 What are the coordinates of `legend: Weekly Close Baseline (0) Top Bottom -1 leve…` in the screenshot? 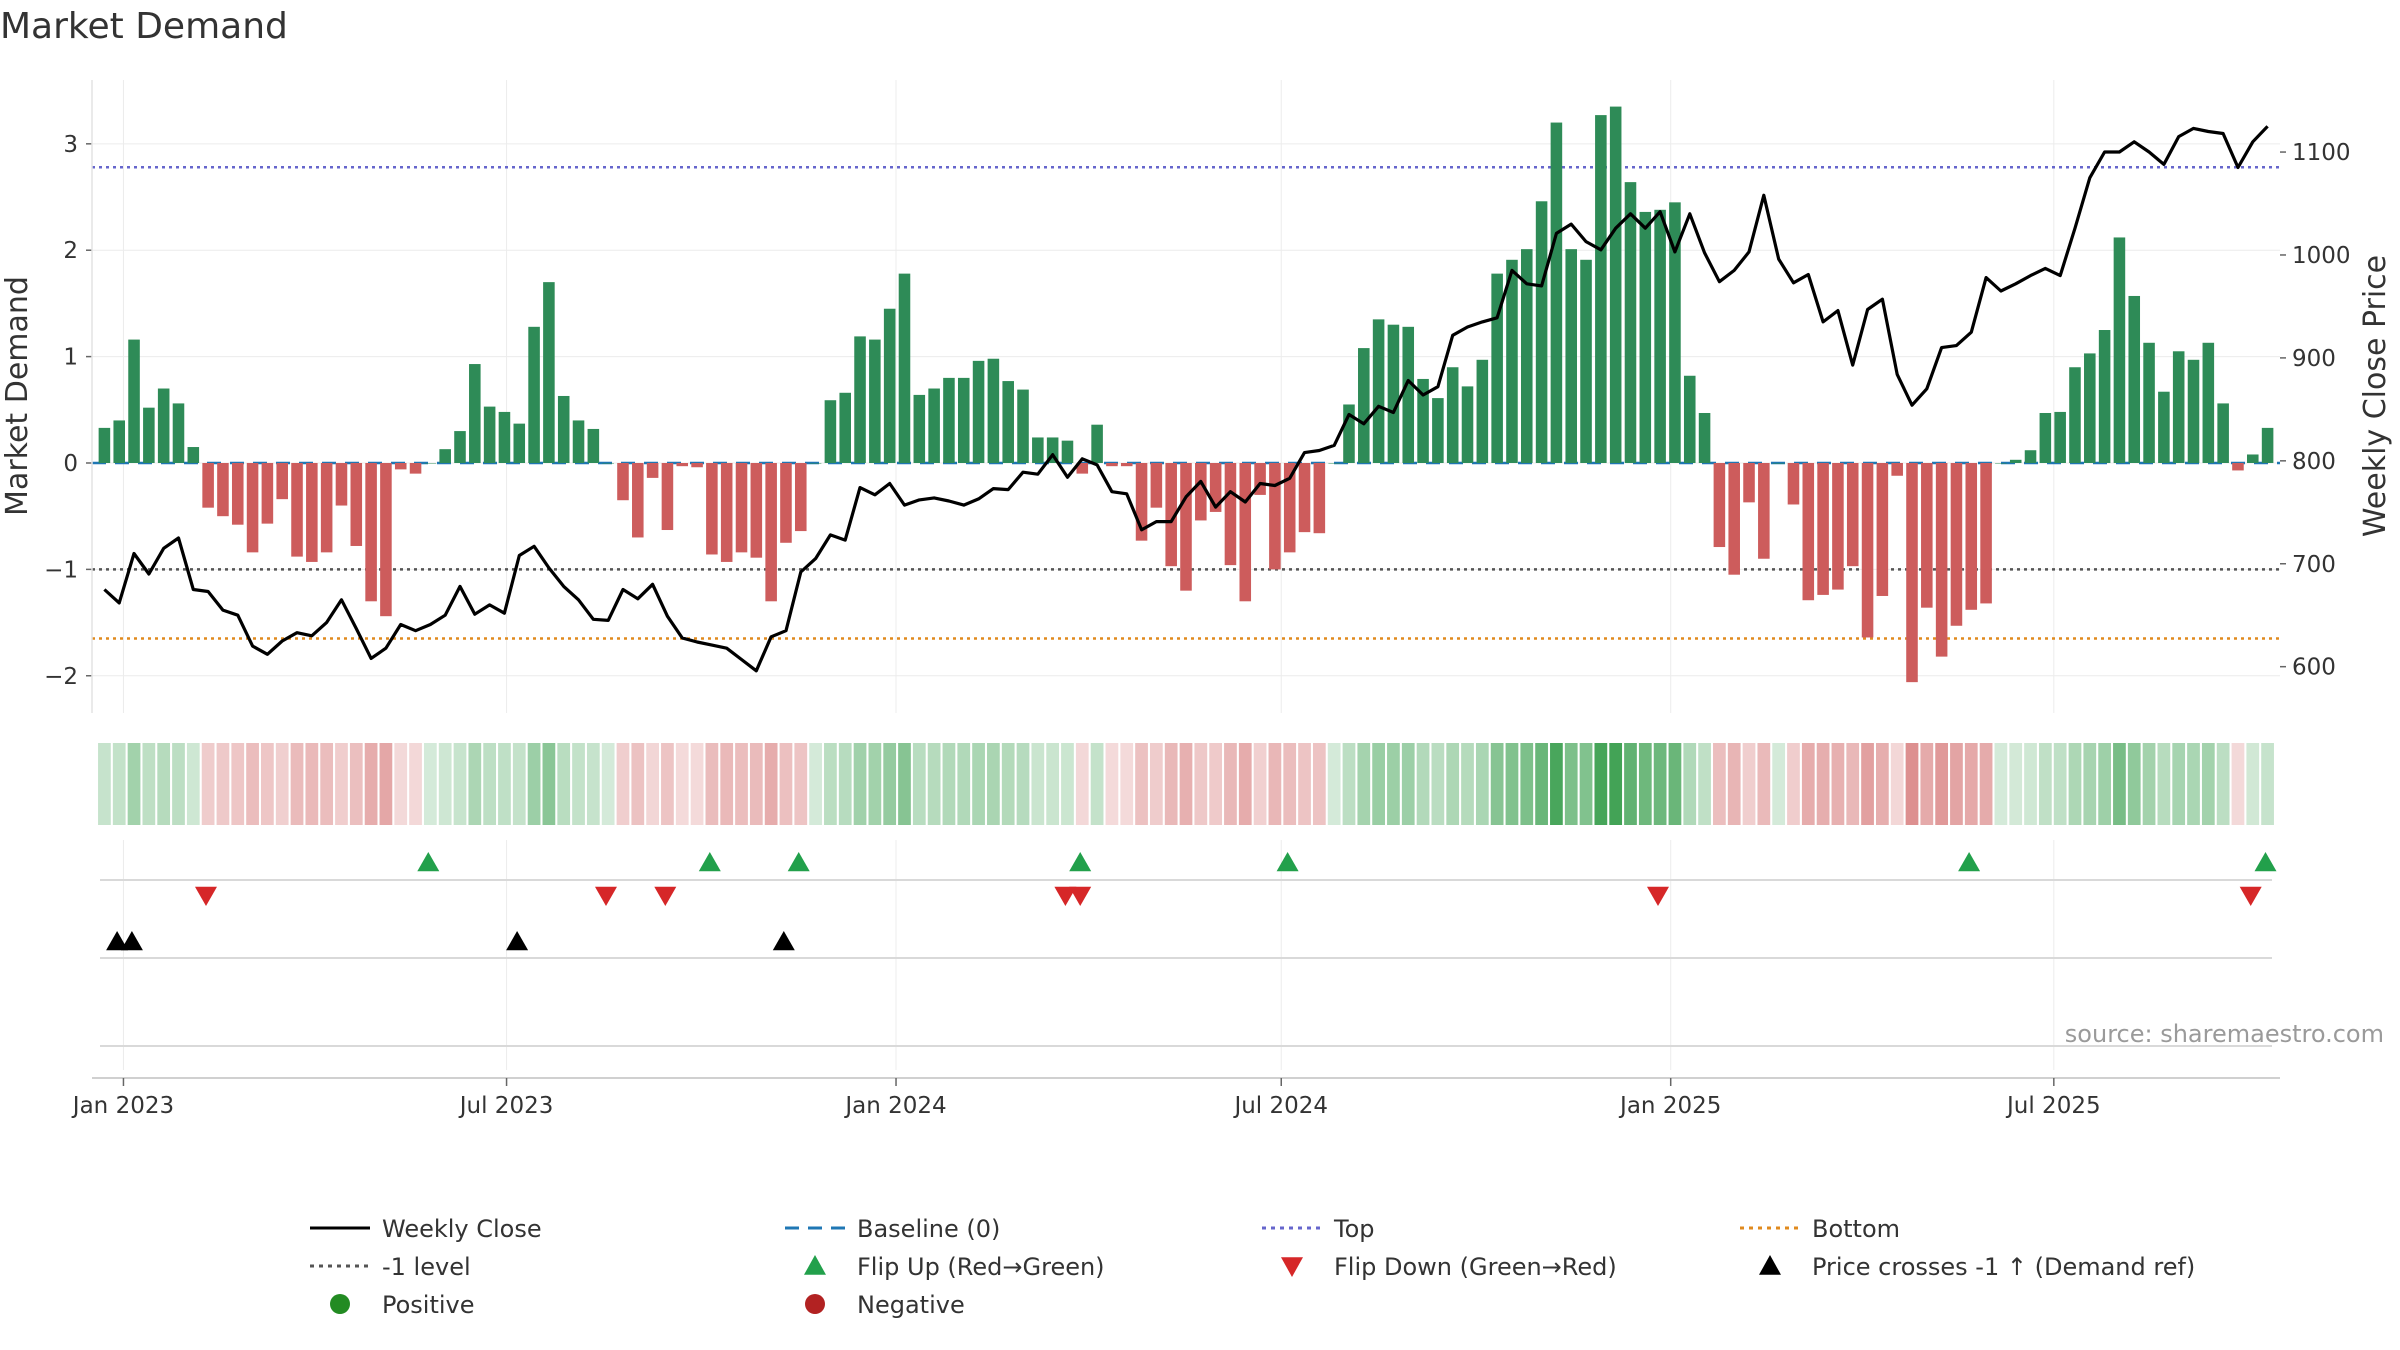 It's located at (1252, 1267).